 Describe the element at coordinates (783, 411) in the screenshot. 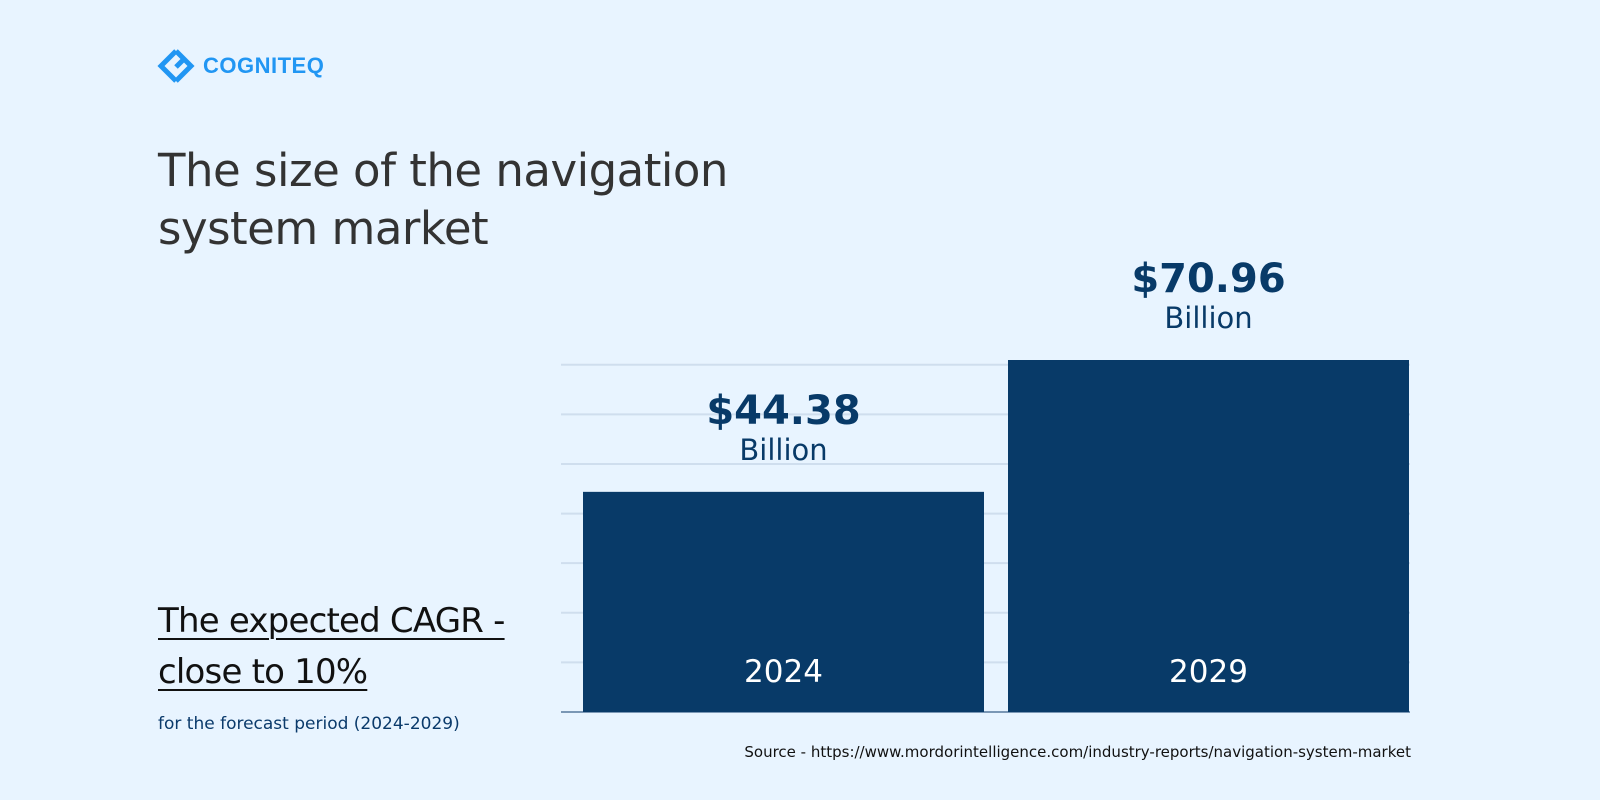

I see `value-label: $44.38` at that location.